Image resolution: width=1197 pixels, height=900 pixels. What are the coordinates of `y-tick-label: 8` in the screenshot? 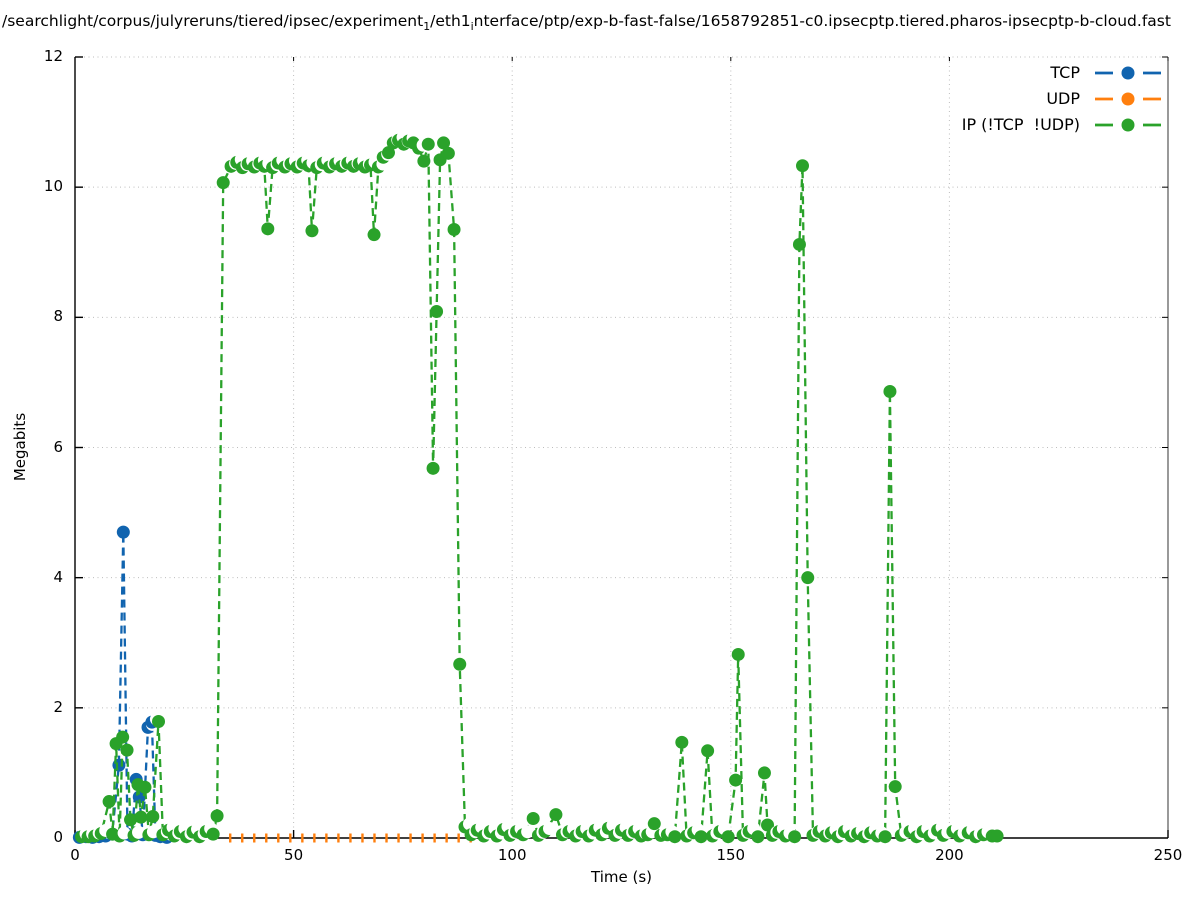 It's located at (58, 316).